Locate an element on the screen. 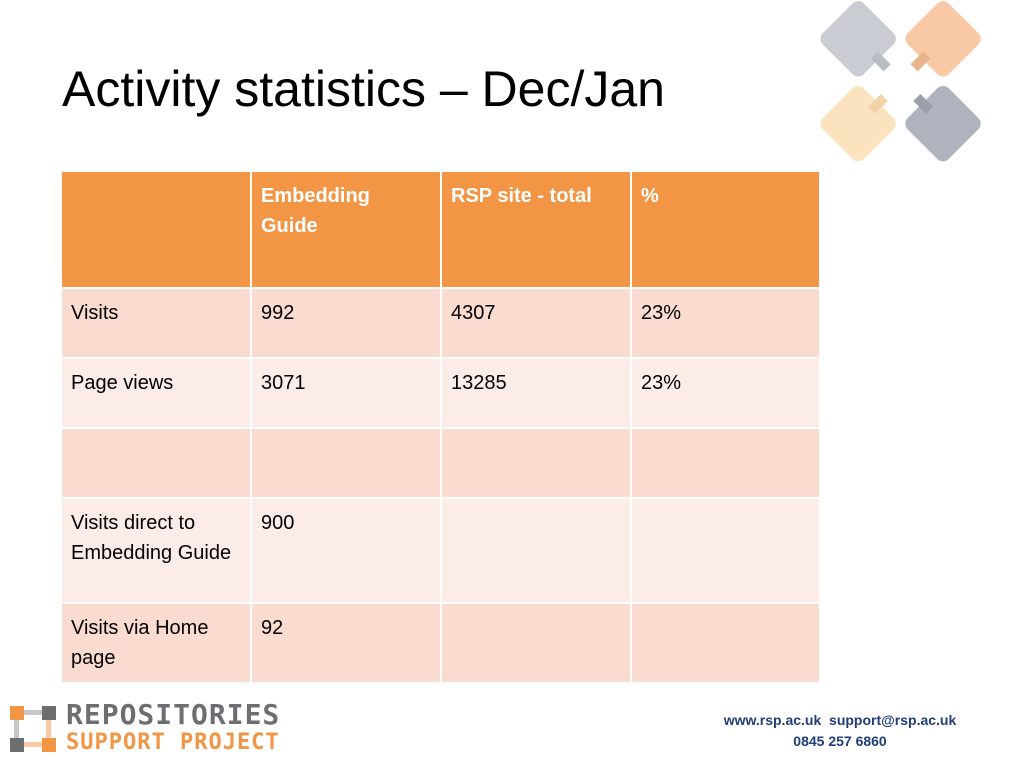 Image resolution: width=1024 pixels, height=768 pixels. table-row: Visits via Home page 92 is located at coordinates (440, 643).